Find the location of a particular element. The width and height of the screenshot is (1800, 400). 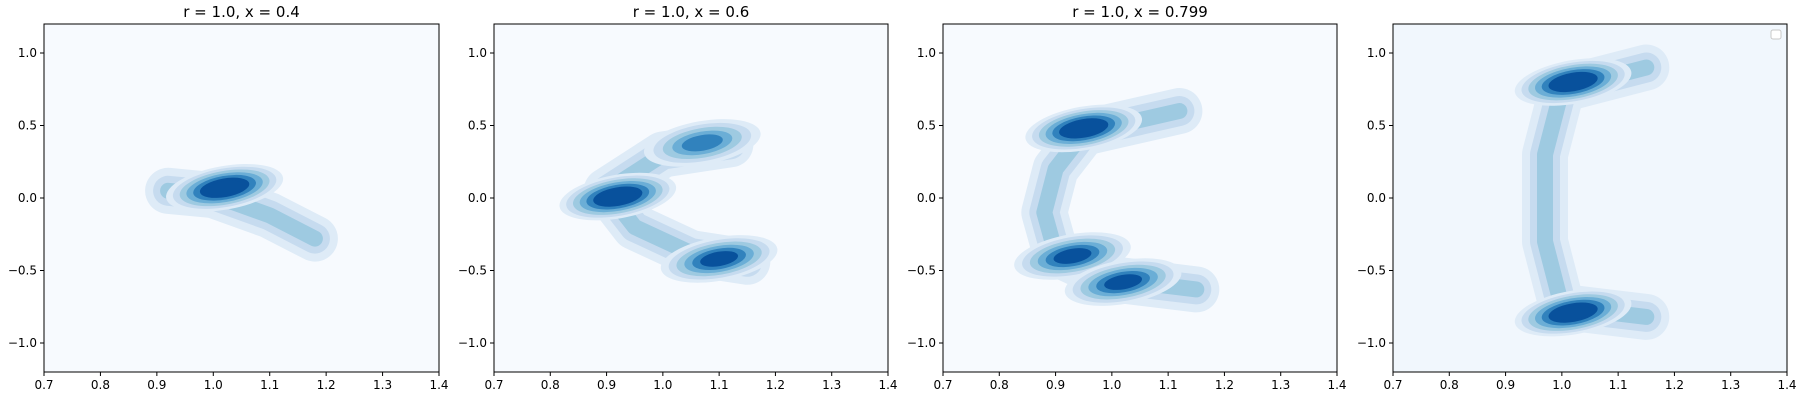

legend-box is located at coordinates (1776, 34).